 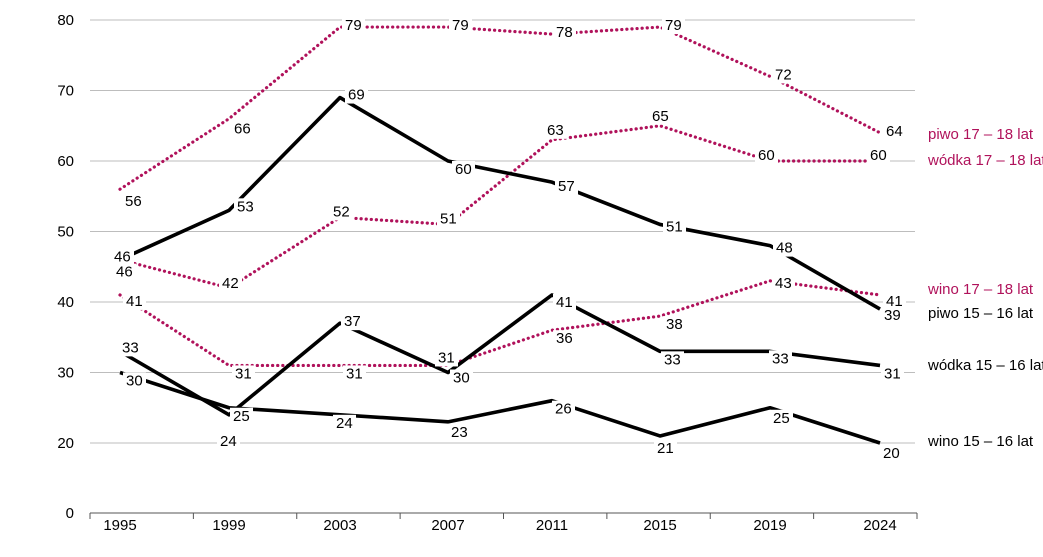 I want to click on data-label: 65, so click(x=660, y=116).